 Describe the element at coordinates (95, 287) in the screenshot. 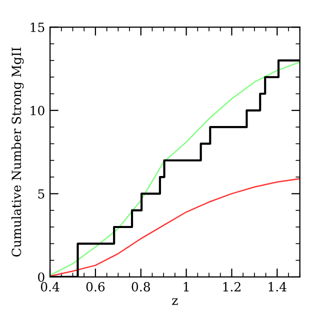

I see `x-tick-label: 0.6` at that location.